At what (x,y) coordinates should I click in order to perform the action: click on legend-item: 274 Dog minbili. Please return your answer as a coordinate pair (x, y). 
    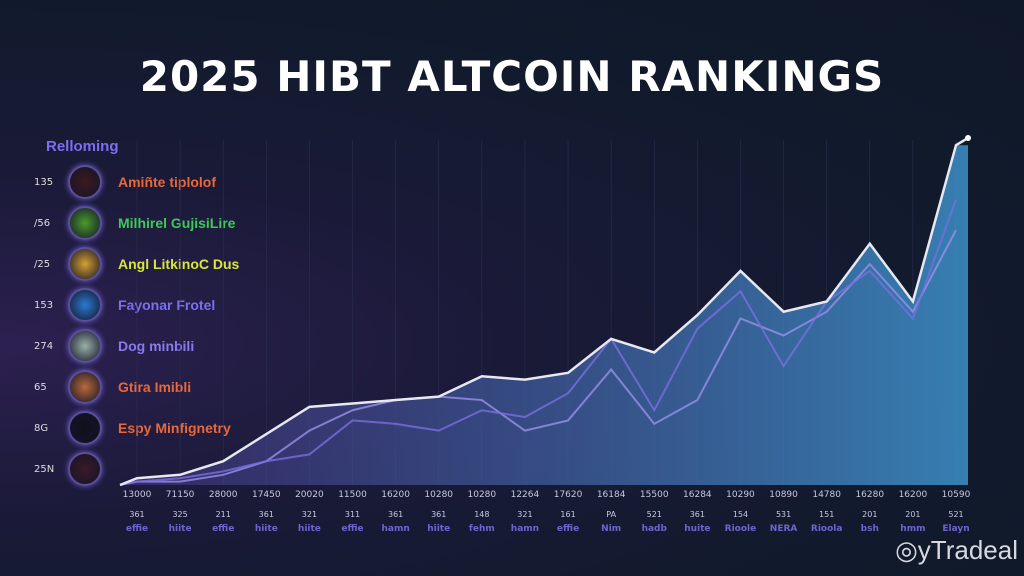
    Looking at the image, I should click on (114, 346).